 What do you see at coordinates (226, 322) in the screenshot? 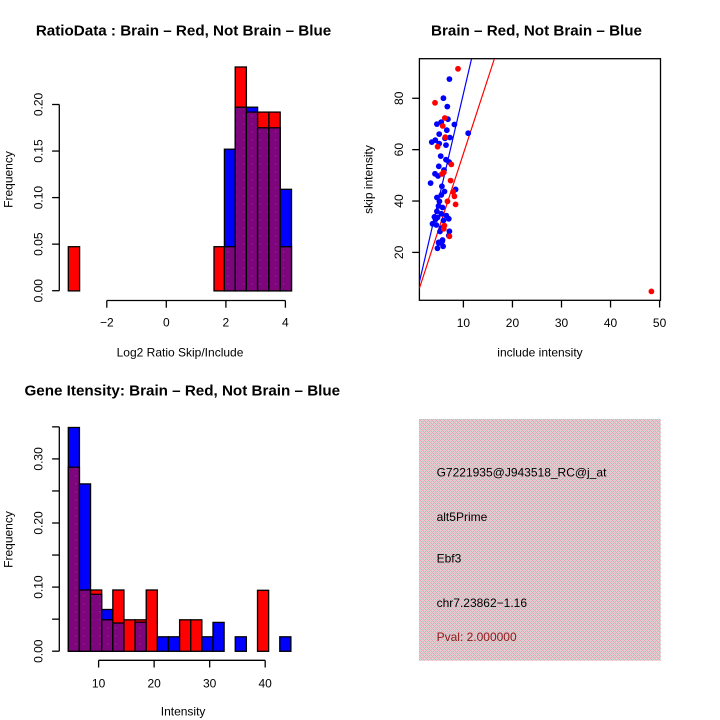
I see `svg-text: 2` at bounding box center [226, 322].